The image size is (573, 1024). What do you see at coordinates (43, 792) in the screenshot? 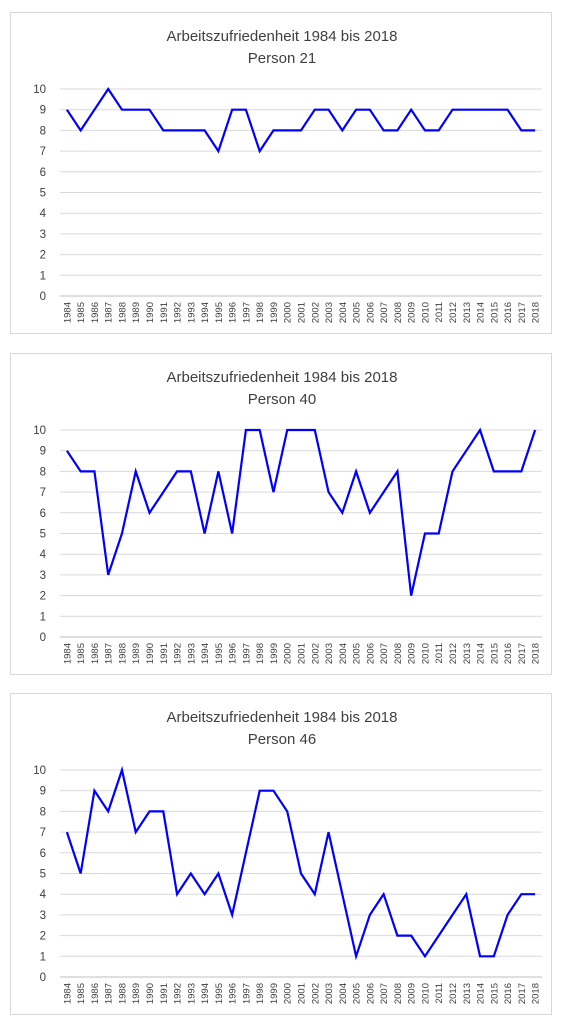
I see `y-tick-label: 9` at bounding box center [43, 792].